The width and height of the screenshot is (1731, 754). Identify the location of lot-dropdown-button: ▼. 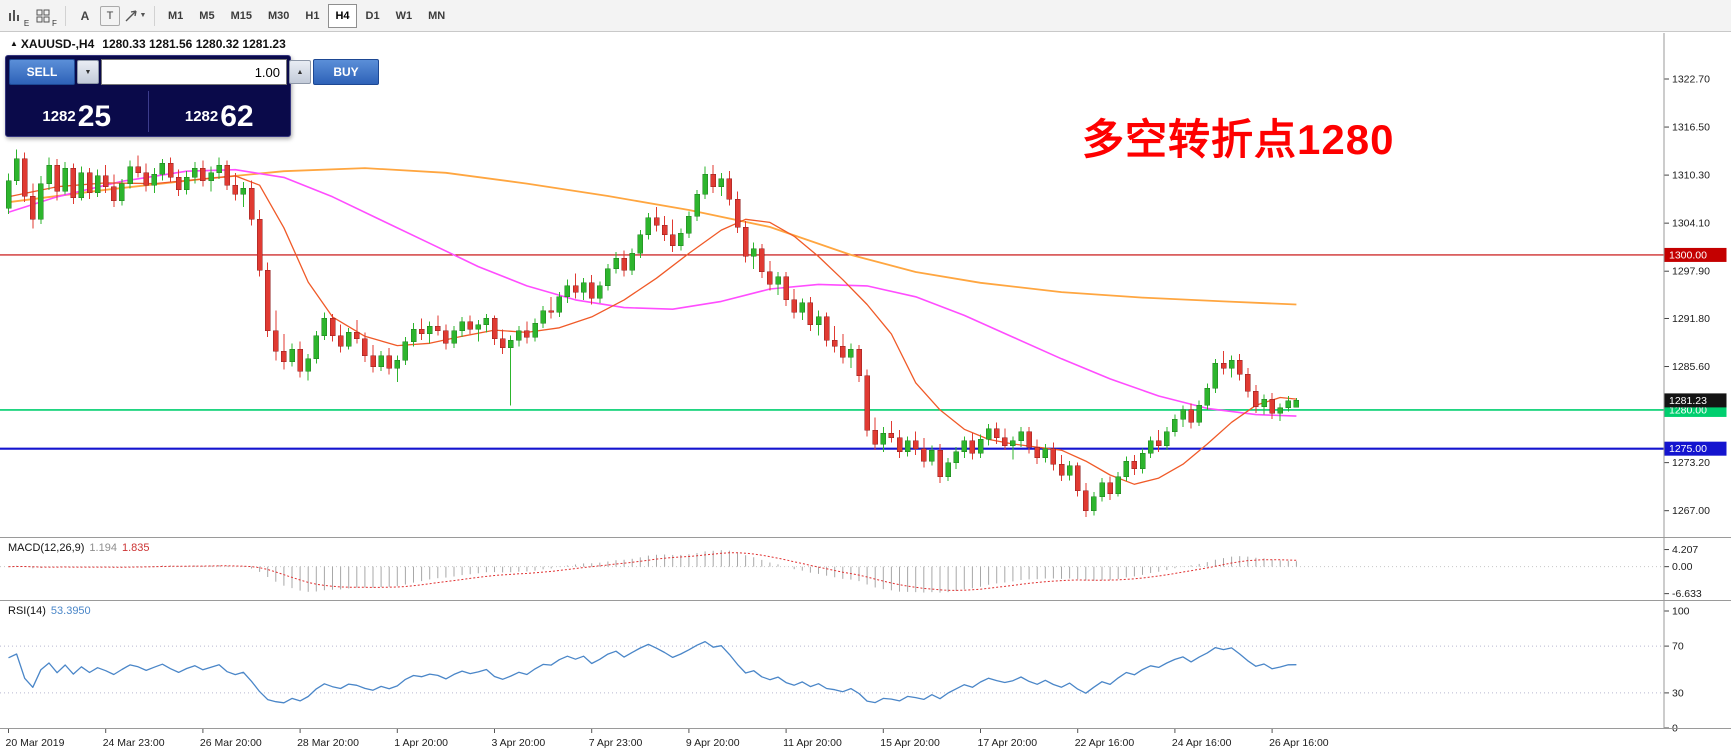
(88, 72).